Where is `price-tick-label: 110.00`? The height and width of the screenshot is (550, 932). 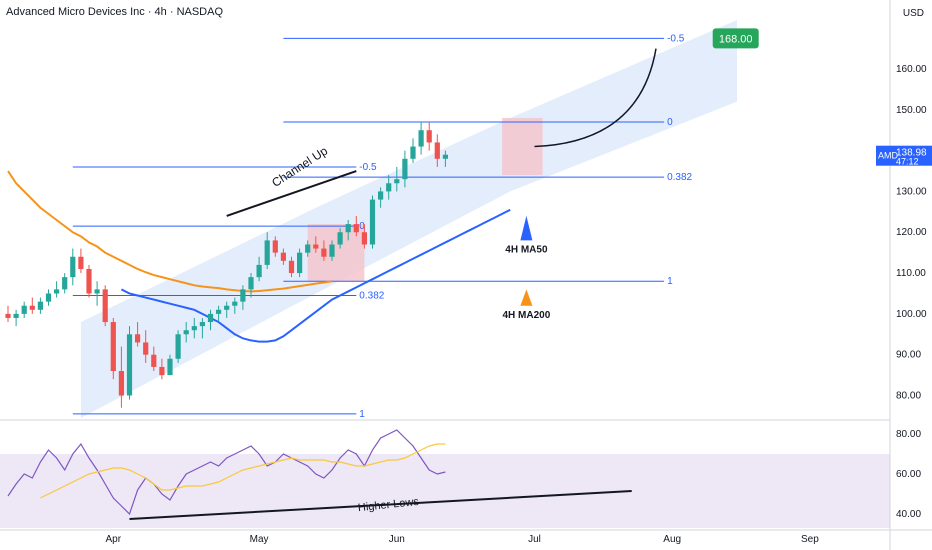
price-tick-label: 110.00 is located at coordinates (911, 273).